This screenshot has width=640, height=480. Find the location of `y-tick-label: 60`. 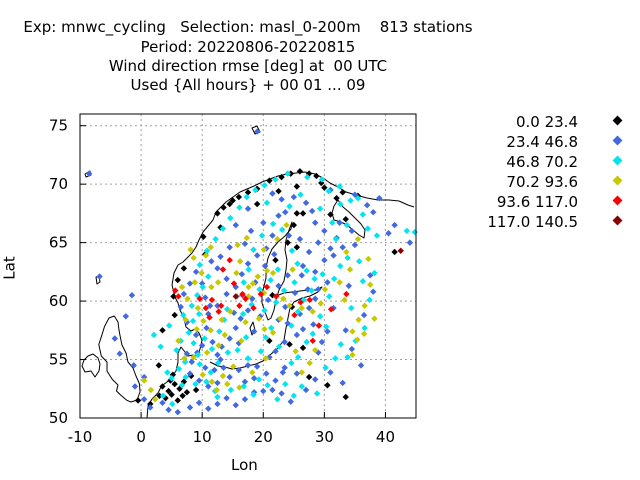

y-tick-label: 60 is located at coordinates (58, 301).